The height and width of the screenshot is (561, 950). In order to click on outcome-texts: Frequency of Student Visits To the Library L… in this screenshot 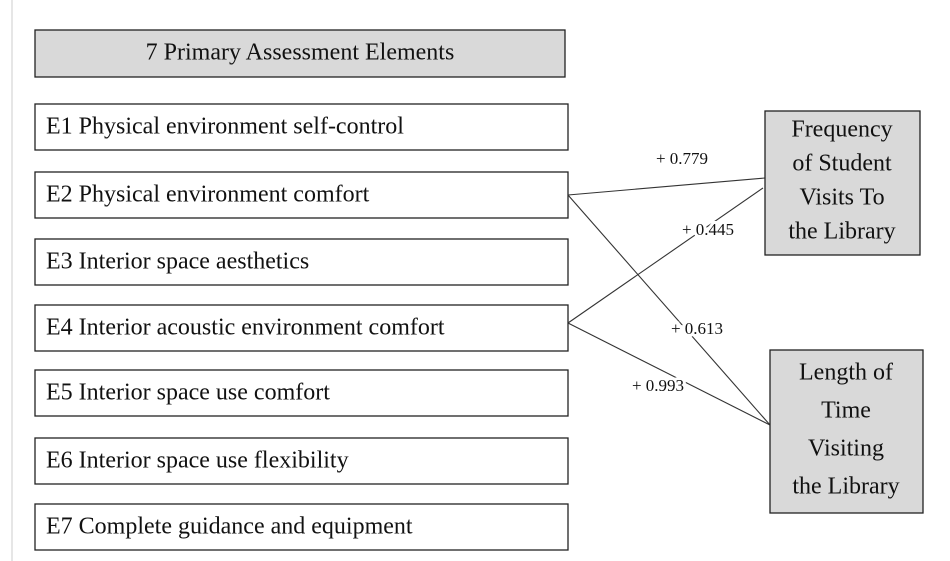, I will do `click(843, 308)`.